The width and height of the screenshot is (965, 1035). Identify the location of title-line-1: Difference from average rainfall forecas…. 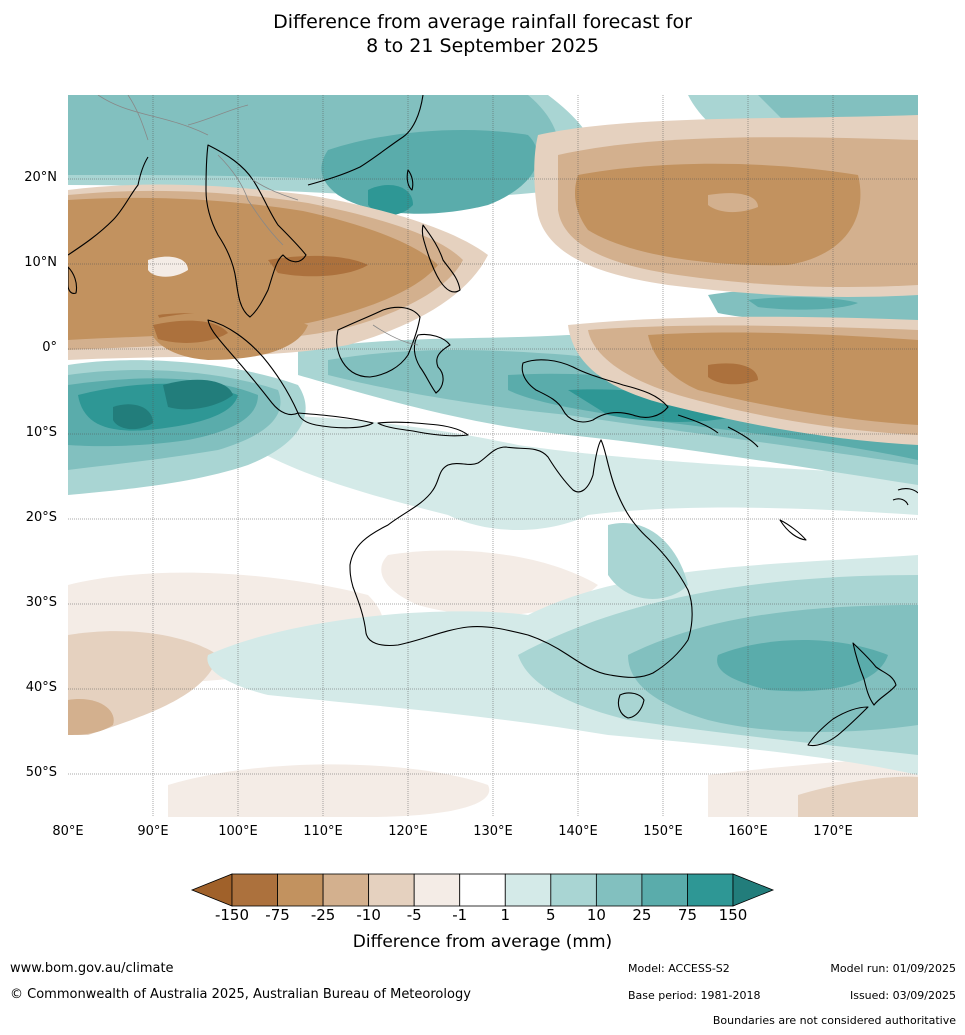
(482, 22).